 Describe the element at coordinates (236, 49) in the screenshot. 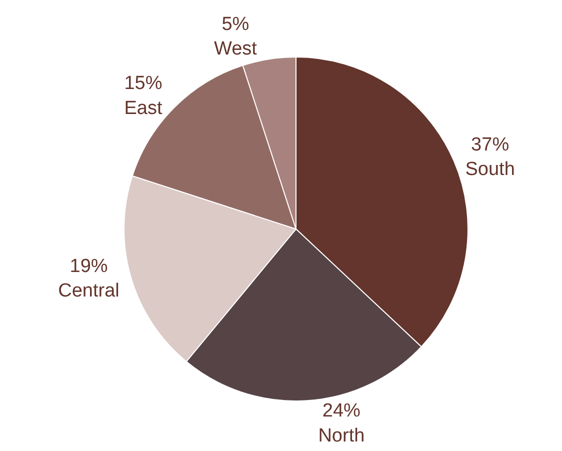

I see `slice-label: West` at that location.